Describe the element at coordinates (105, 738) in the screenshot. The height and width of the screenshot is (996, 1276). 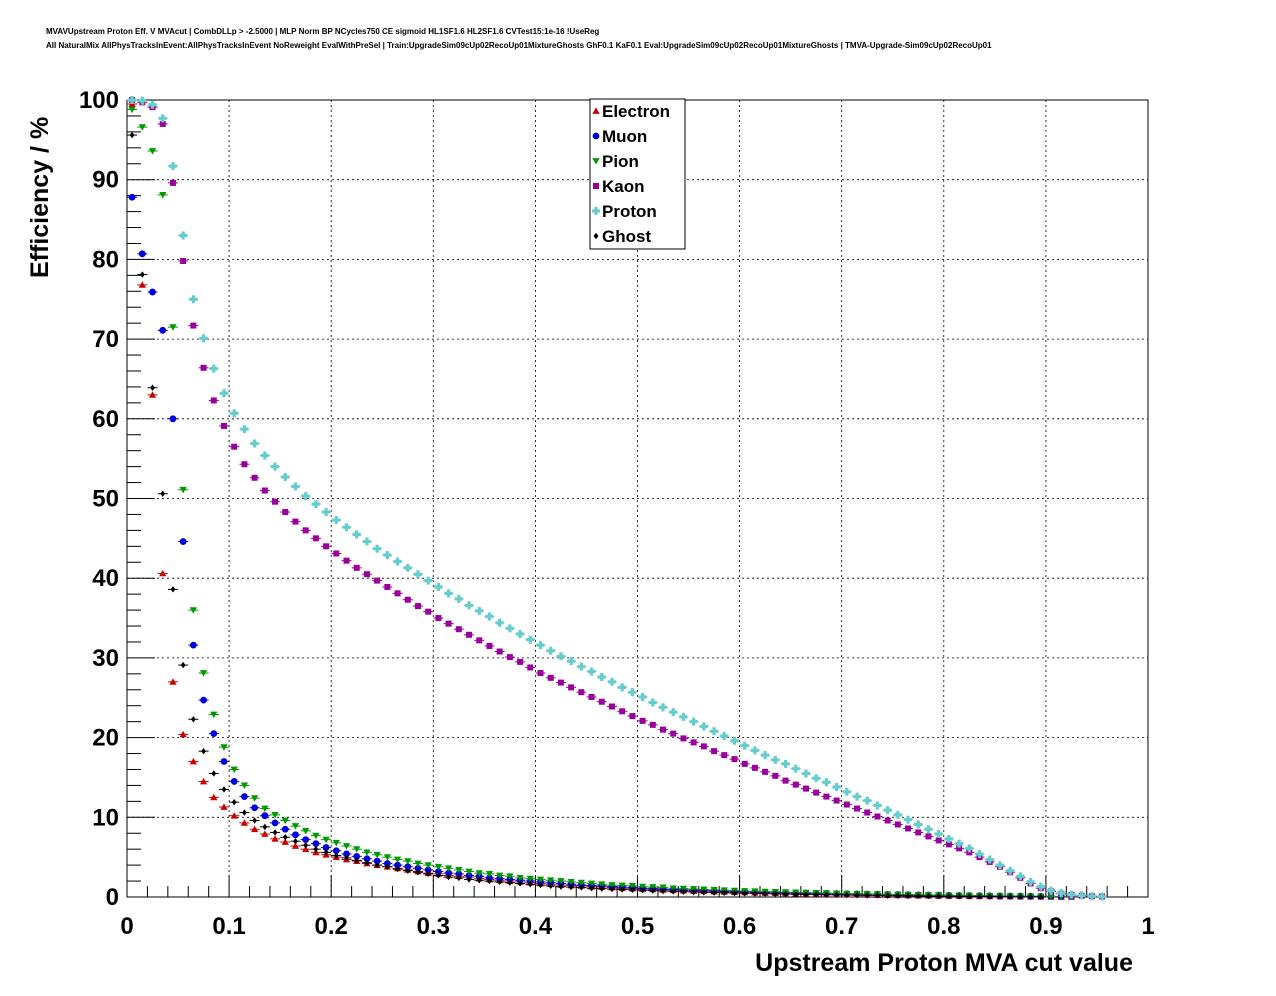
I see `y-tick-label: 20` at that location.